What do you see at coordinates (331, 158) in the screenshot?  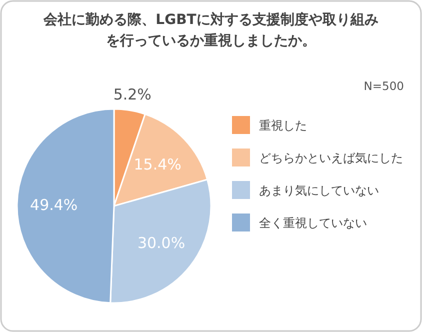 I see `legend-label: どちらかといえば気にした` at bounding box center [331, 158].